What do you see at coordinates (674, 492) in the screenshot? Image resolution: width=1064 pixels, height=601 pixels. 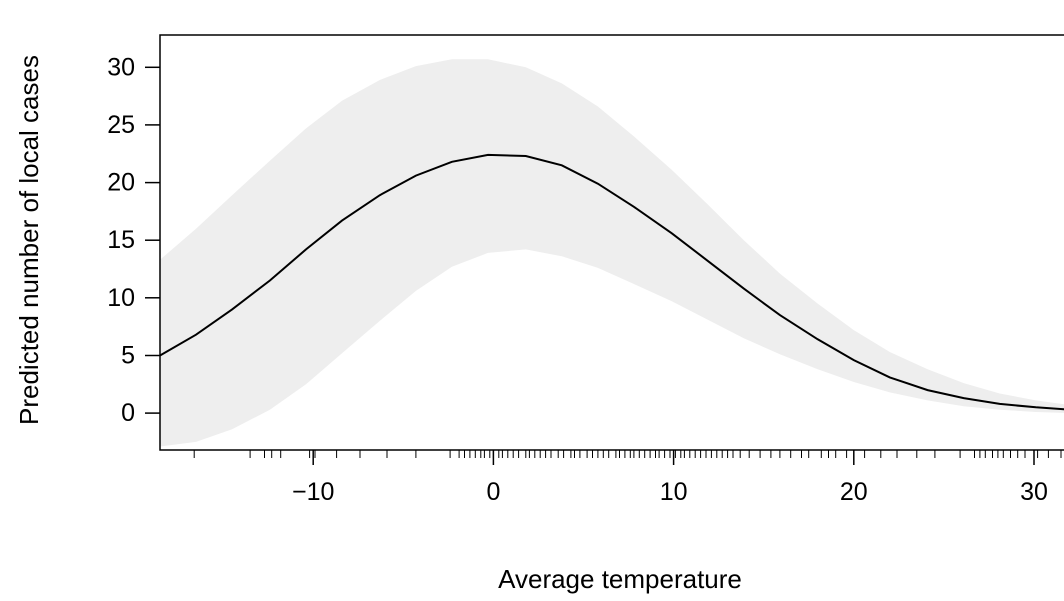 I see `x-tick-label: 10` at bounding box center [674, 492].